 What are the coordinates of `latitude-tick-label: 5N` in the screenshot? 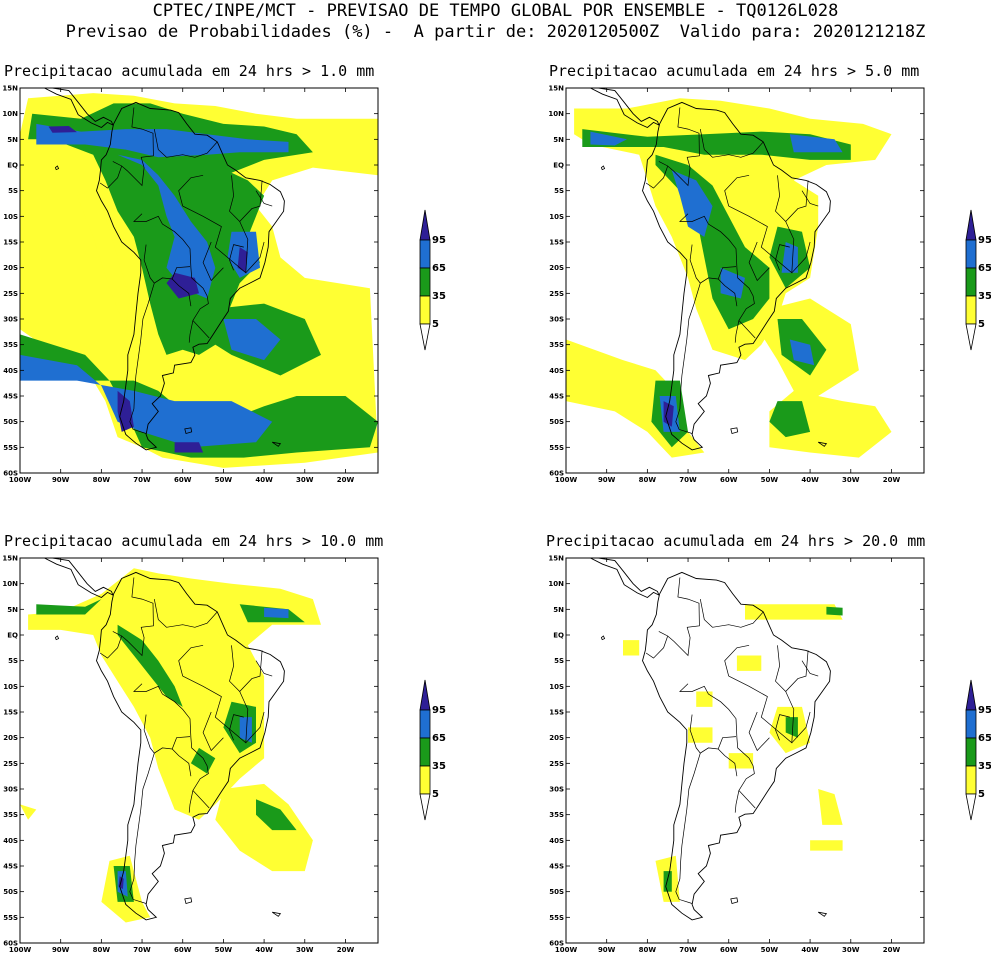 It's located at (12, 140).